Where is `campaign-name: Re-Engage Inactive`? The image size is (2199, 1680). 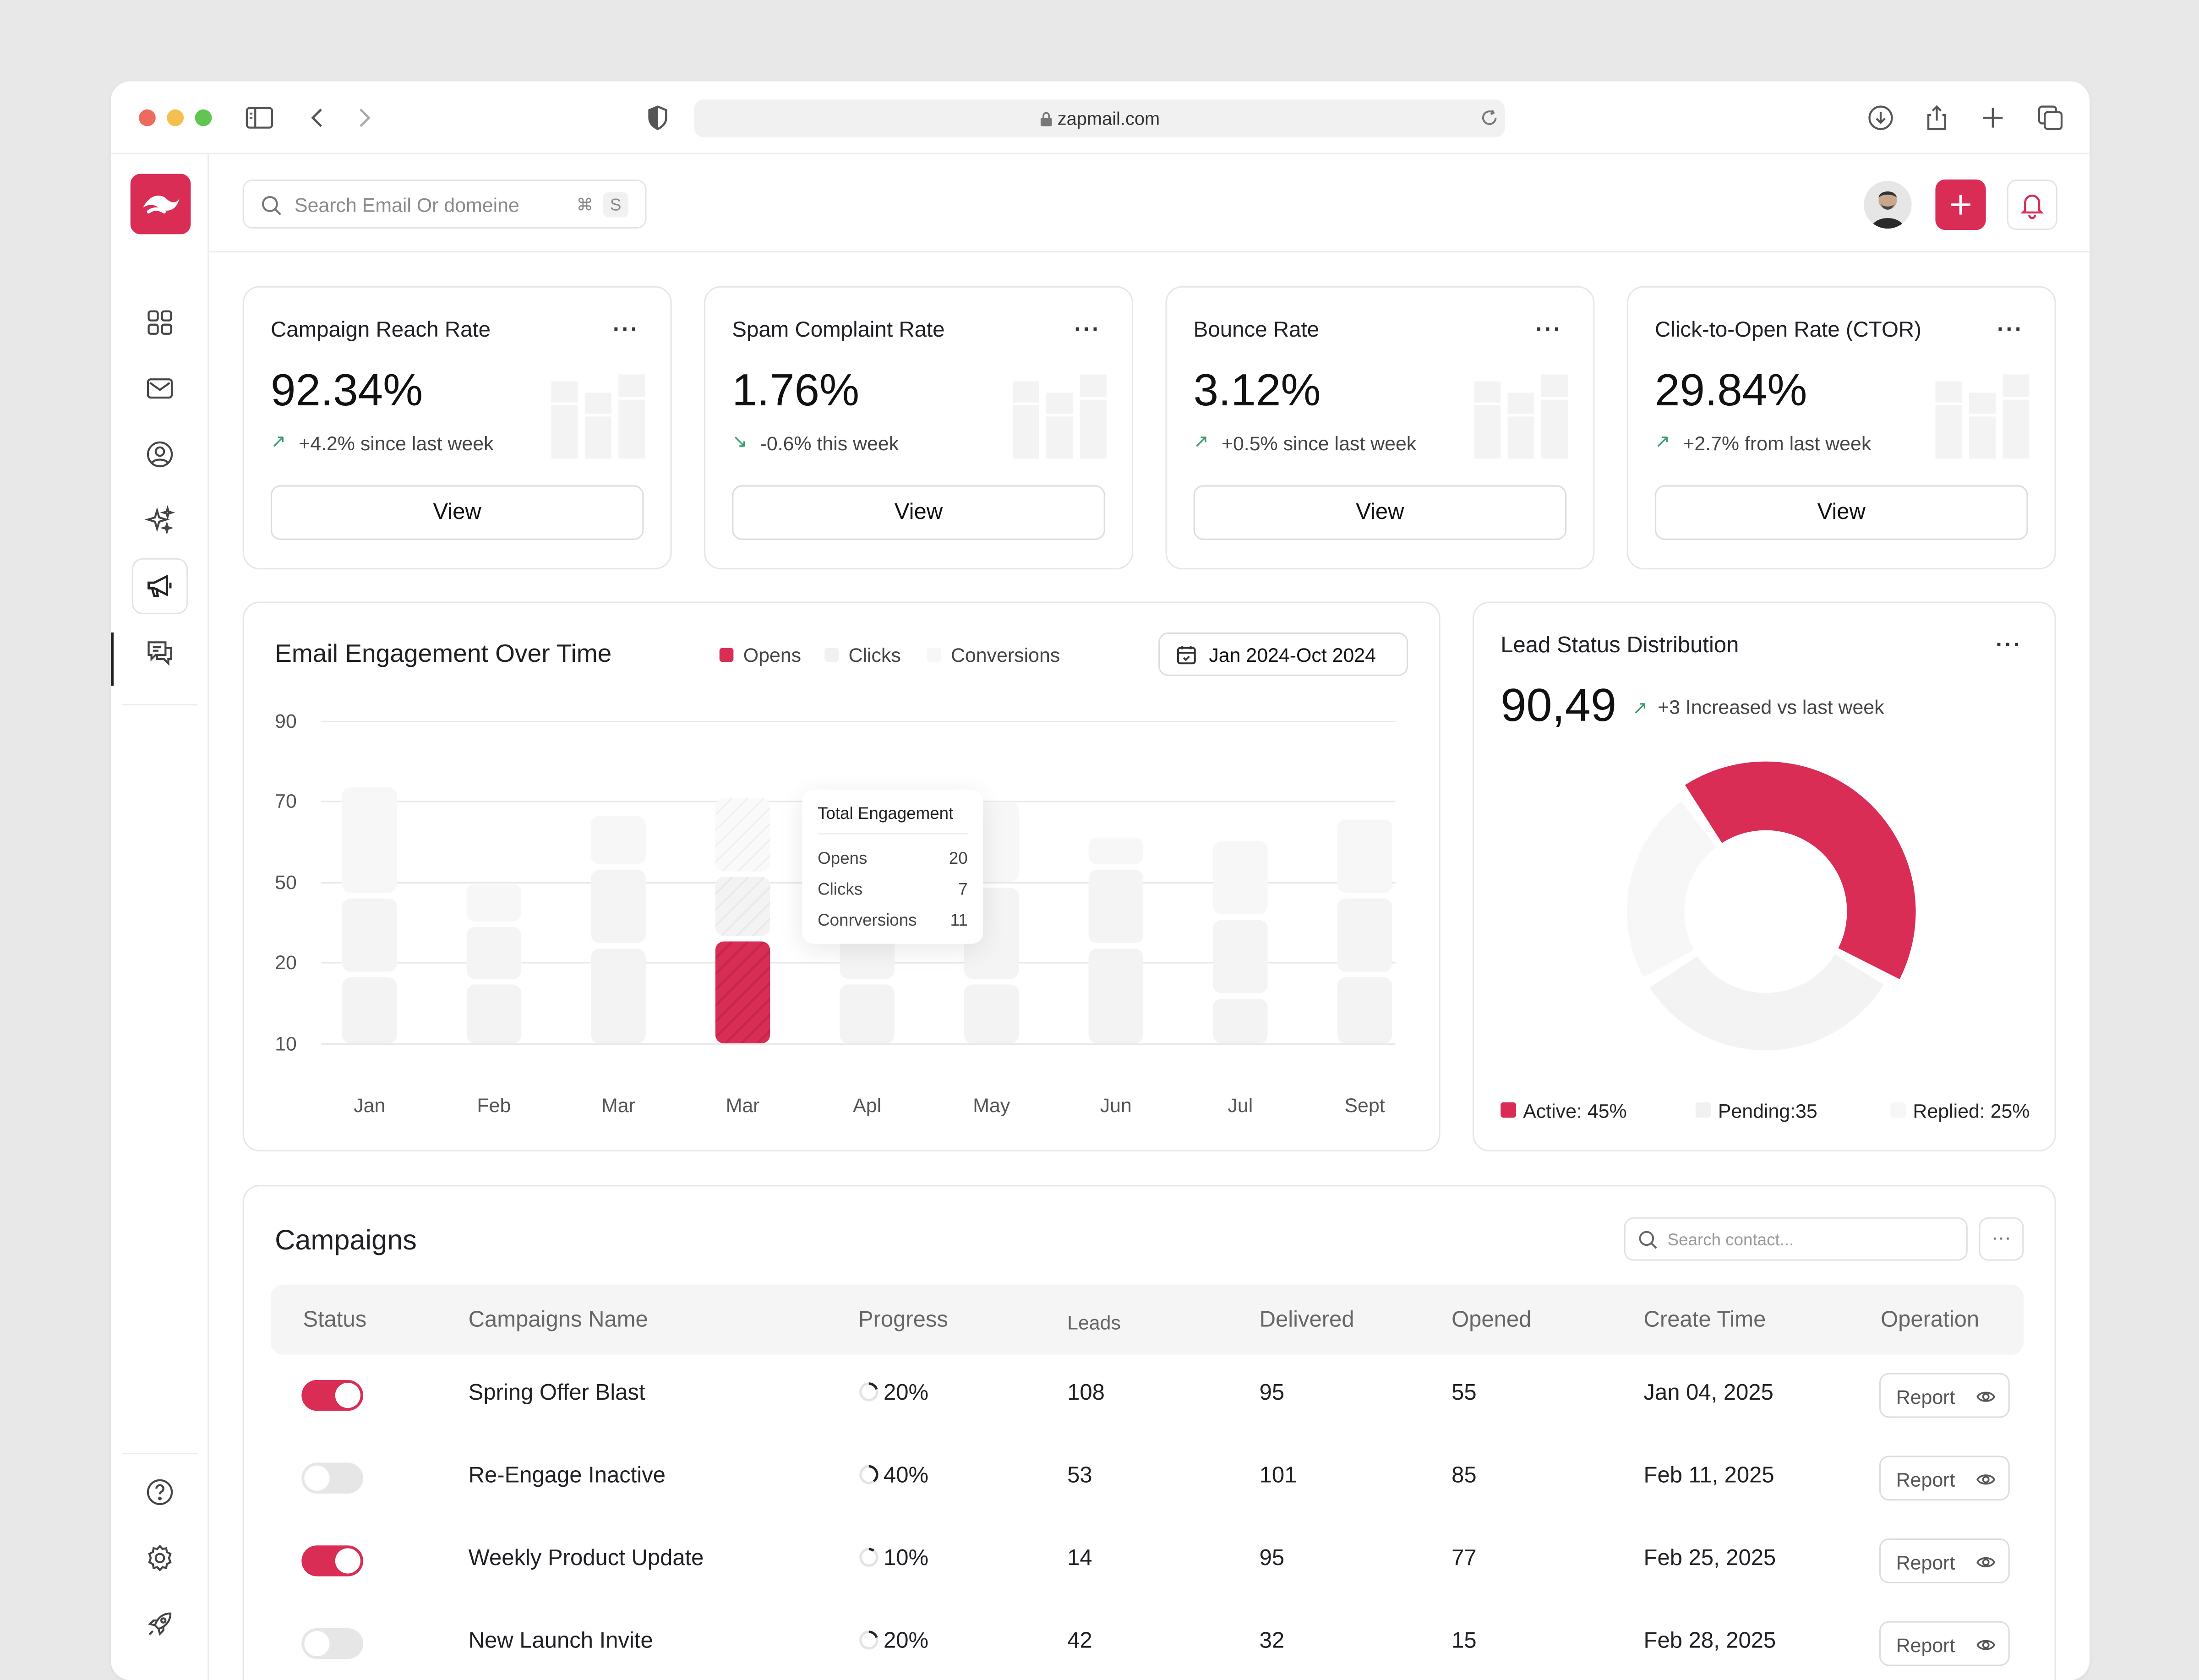
campaign-name: Re-Engage Inactive is located at coordinates (567, 1476).